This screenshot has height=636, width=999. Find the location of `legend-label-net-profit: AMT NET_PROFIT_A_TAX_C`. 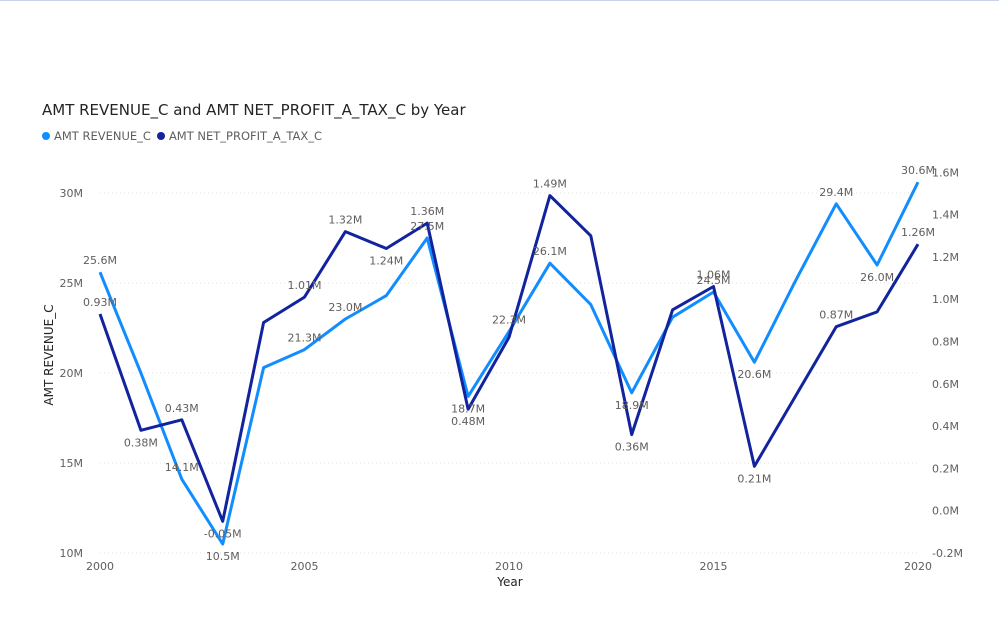

legend-label-net-profit: AMT NET_PROFIT_A_TAX_C is located at coordinates (245, 136).